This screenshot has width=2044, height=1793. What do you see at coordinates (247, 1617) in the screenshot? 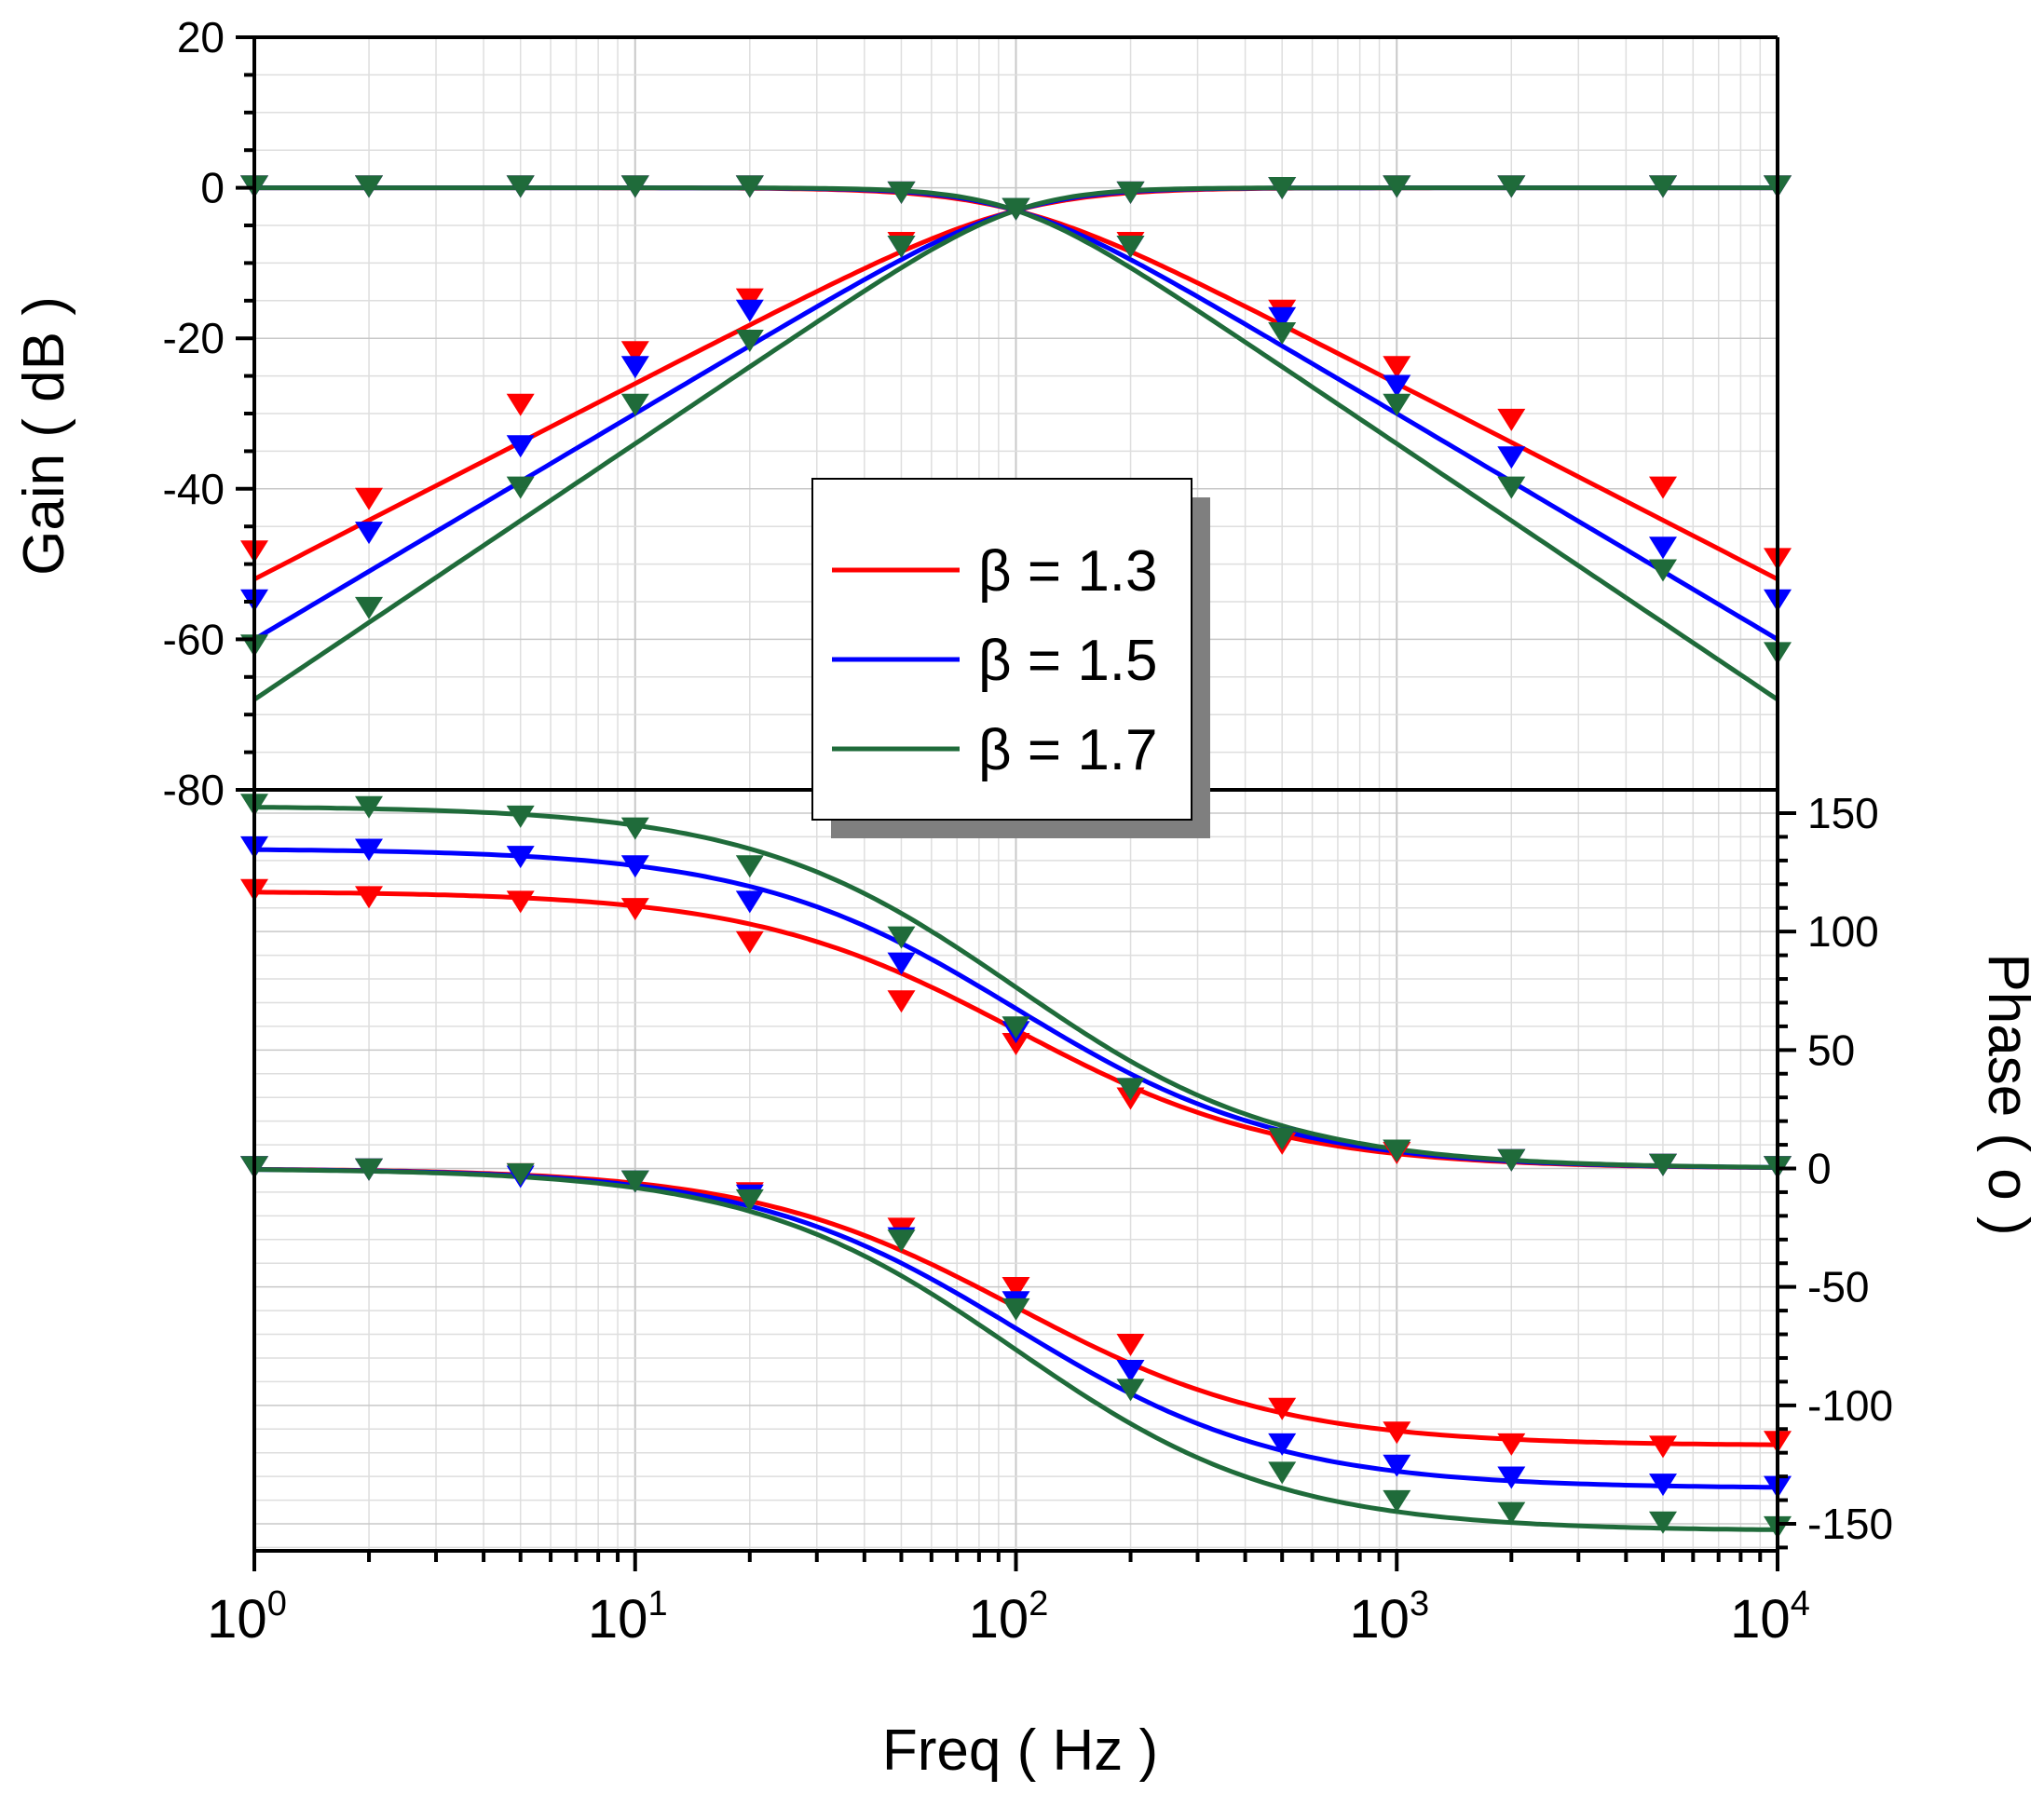
I see `x-tick-label: 10⁰` at bounding box center [247, 1617].